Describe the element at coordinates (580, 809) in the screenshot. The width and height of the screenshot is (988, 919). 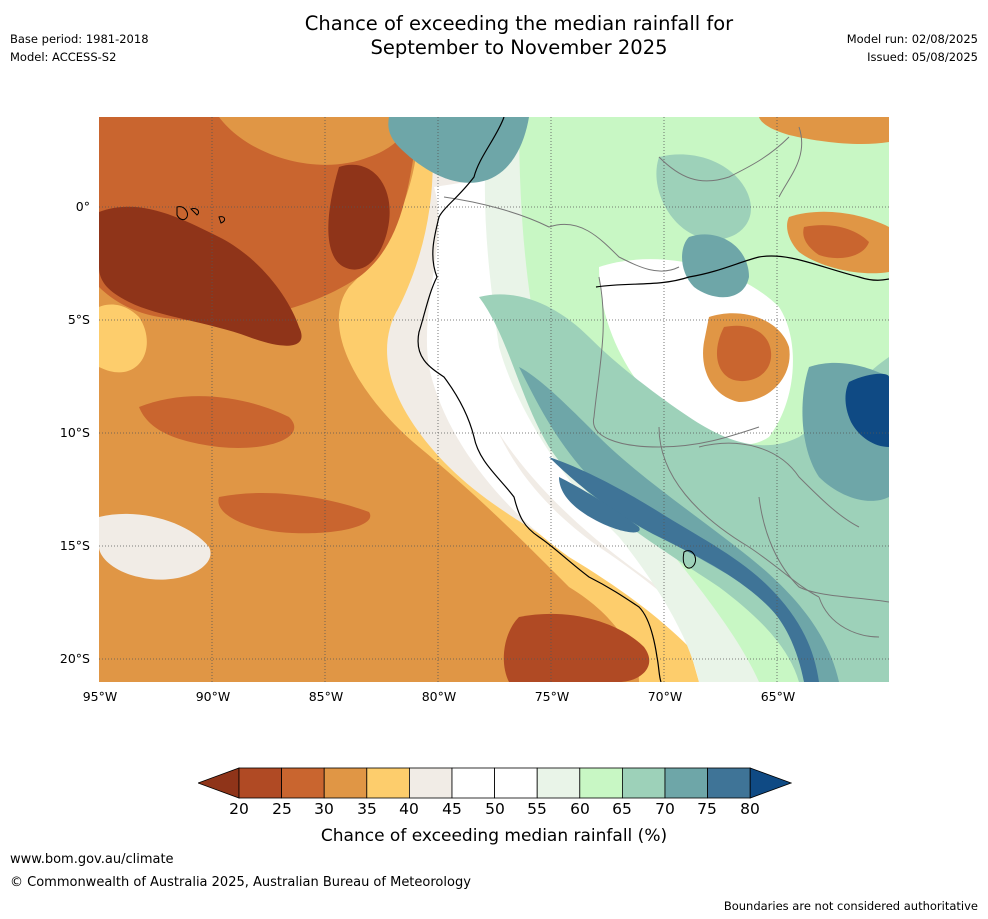
I see `cbar-tick-60: 60` at that location.